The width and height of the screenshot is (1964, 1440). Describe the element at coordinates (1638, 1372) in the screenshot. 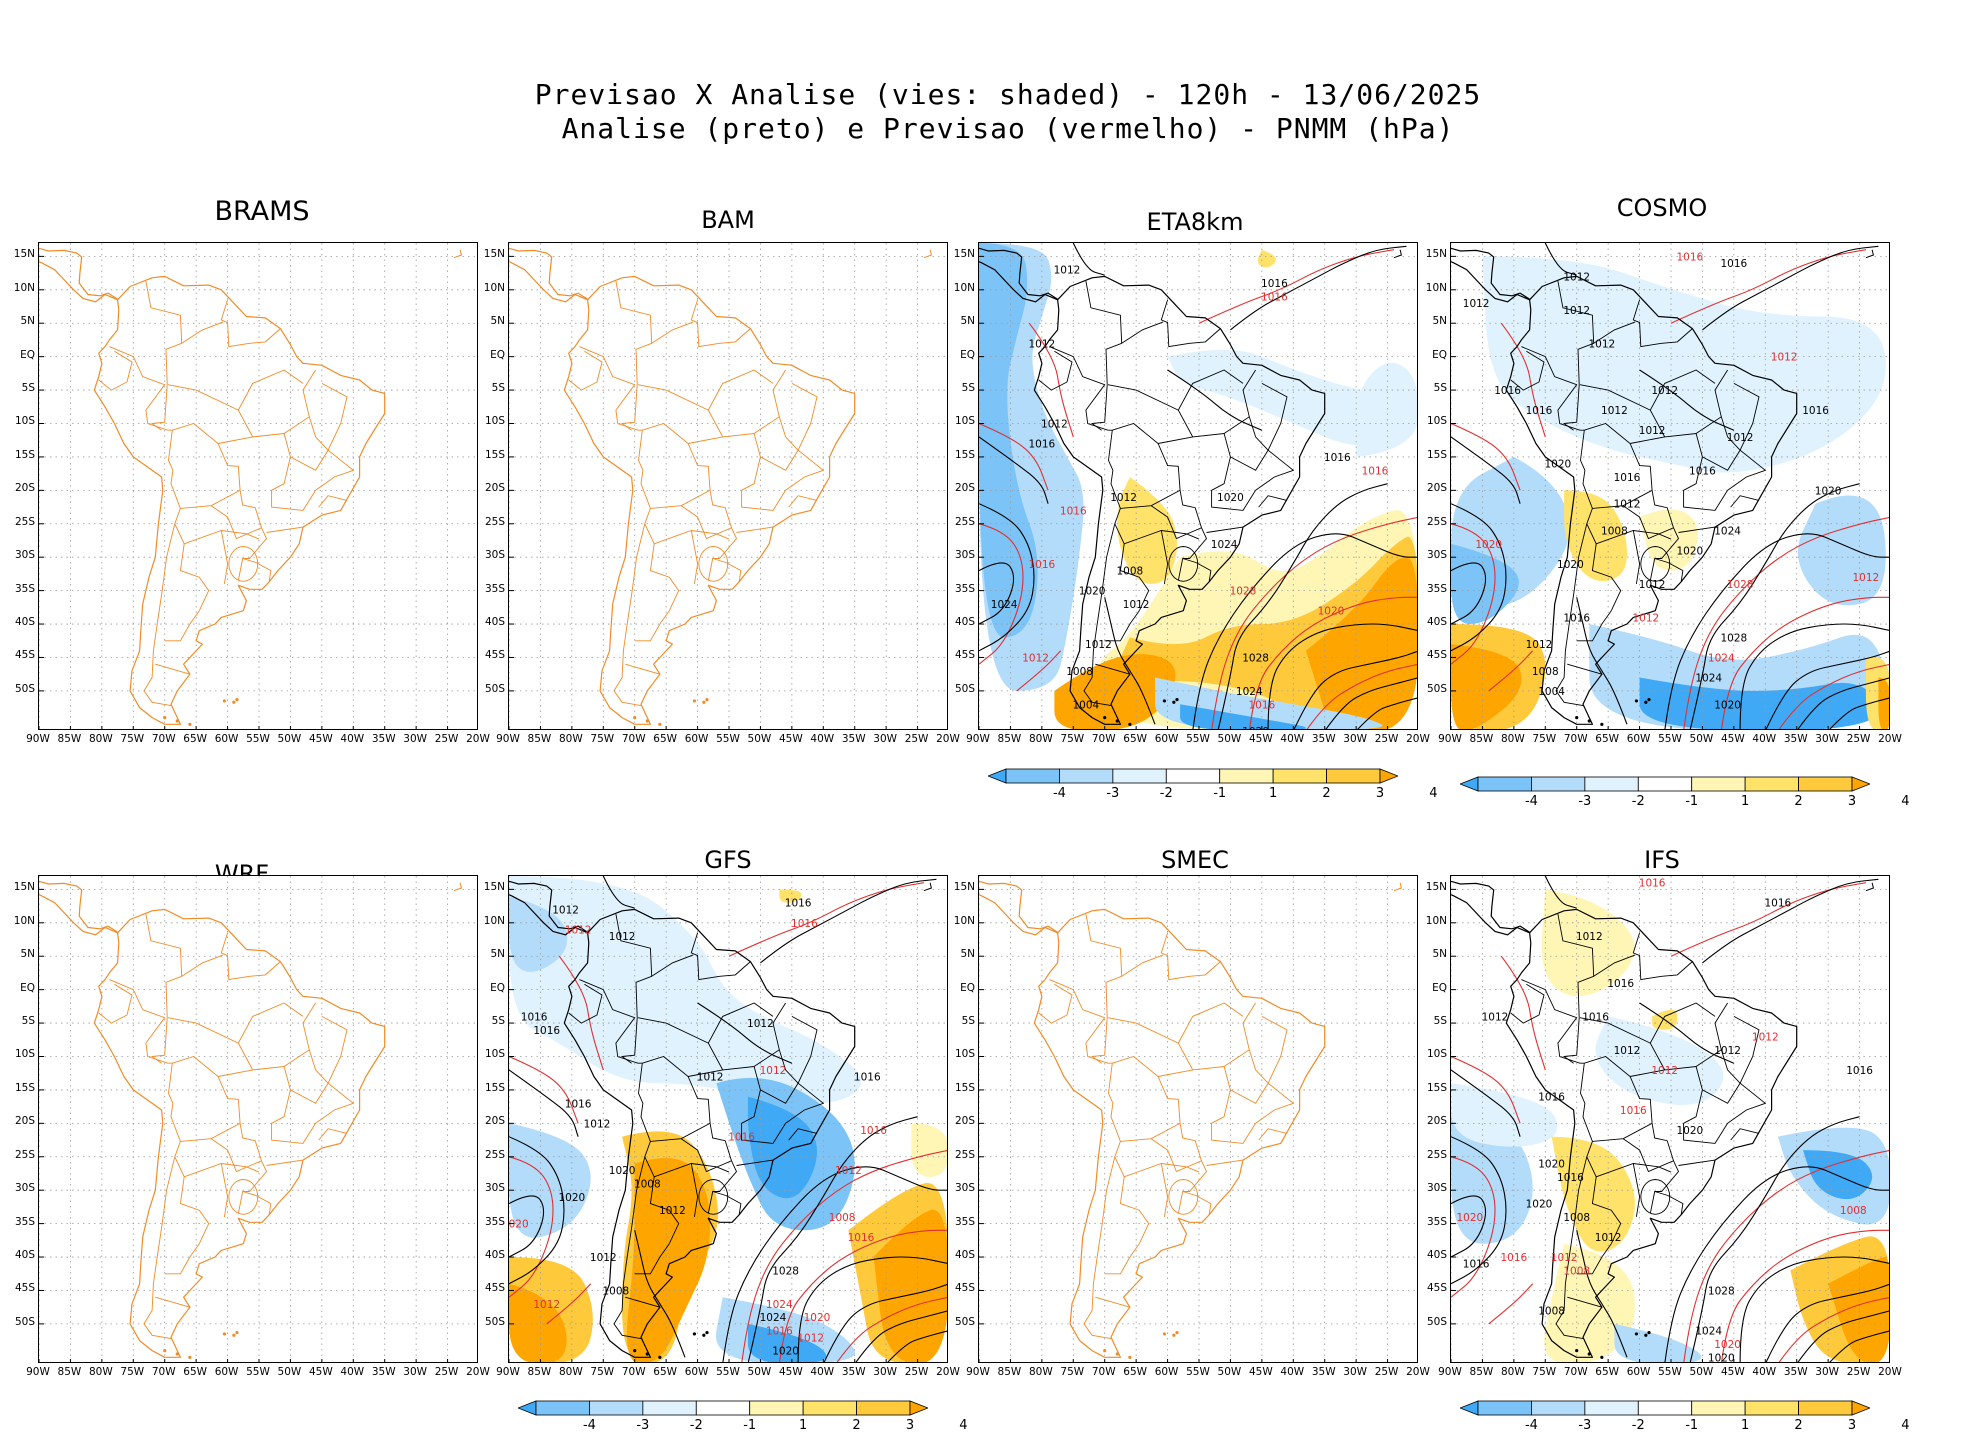

I see `lon-tick-label: 60W` at that location.